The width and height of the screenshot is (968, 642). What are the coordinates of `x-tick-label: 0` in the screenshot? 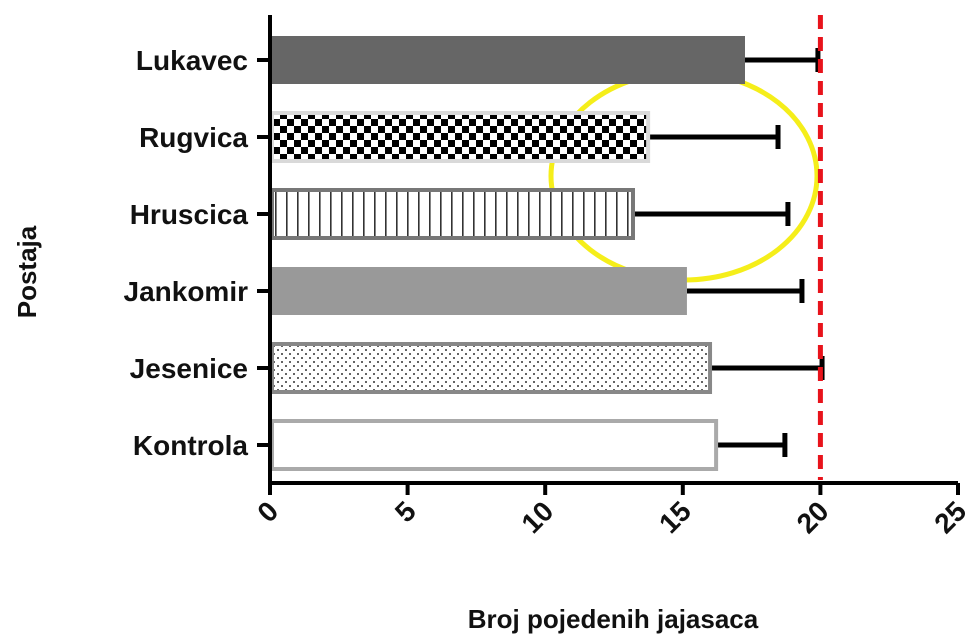 It's located at (267, 511).